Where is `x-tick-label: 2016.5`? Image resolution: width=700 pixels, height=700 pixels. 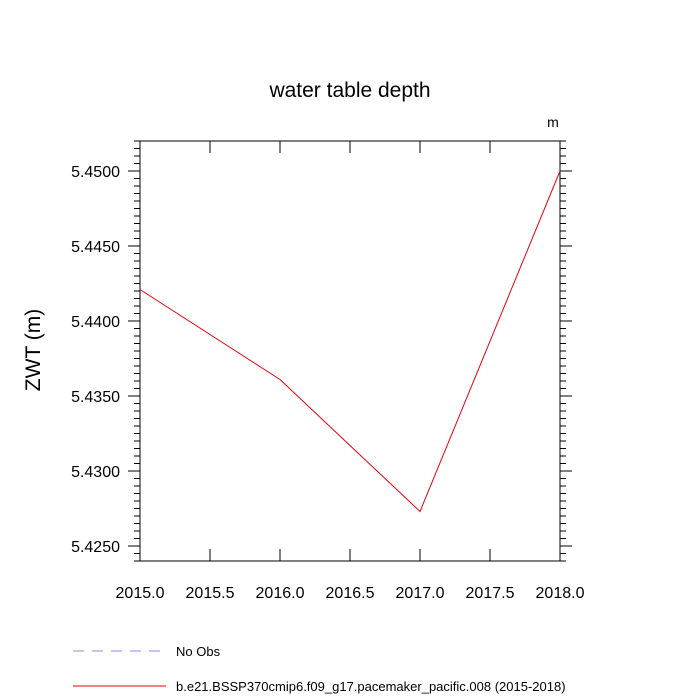
x-tick-label: 2016.5 is located at coordinates (350, 593).